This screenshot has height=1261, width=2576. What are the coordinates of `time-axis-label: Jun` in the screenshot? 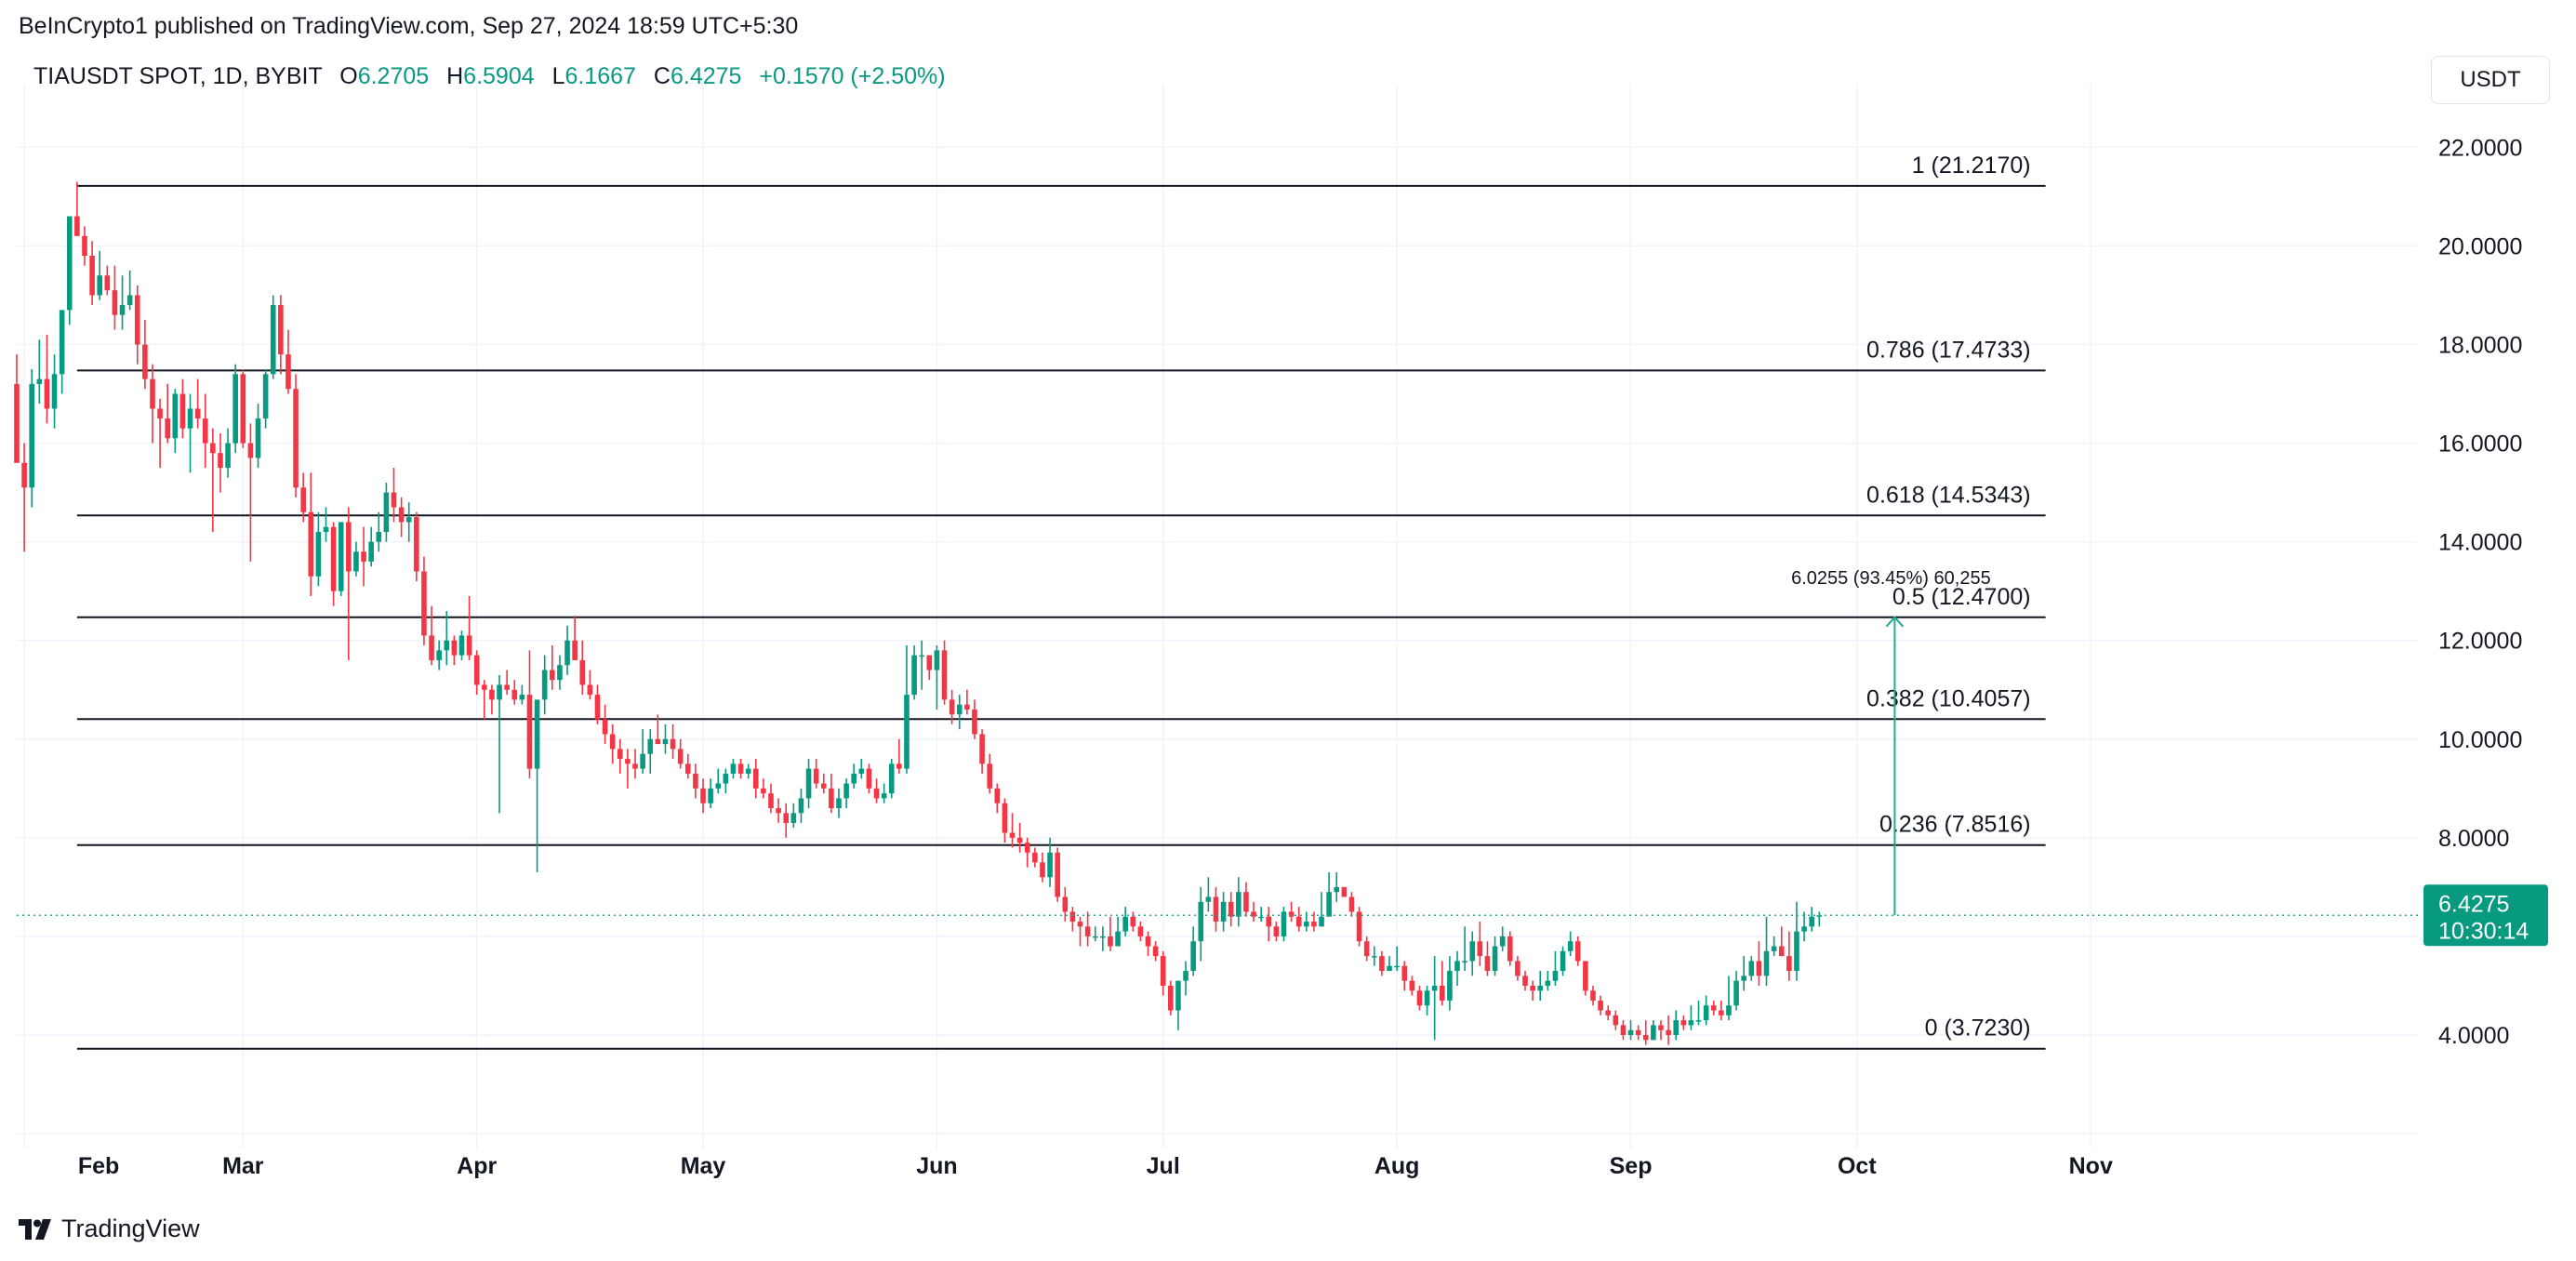 It's located at (936, 1166).